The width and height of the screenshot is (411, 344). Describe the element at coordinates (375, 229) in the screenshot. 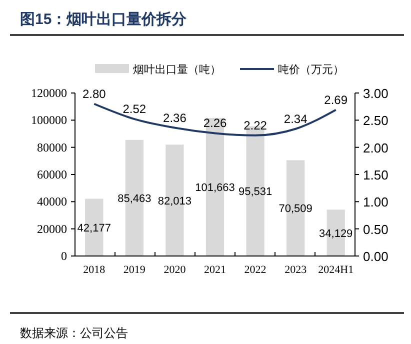

I see `y2-tick-label: 0.50` at that location.